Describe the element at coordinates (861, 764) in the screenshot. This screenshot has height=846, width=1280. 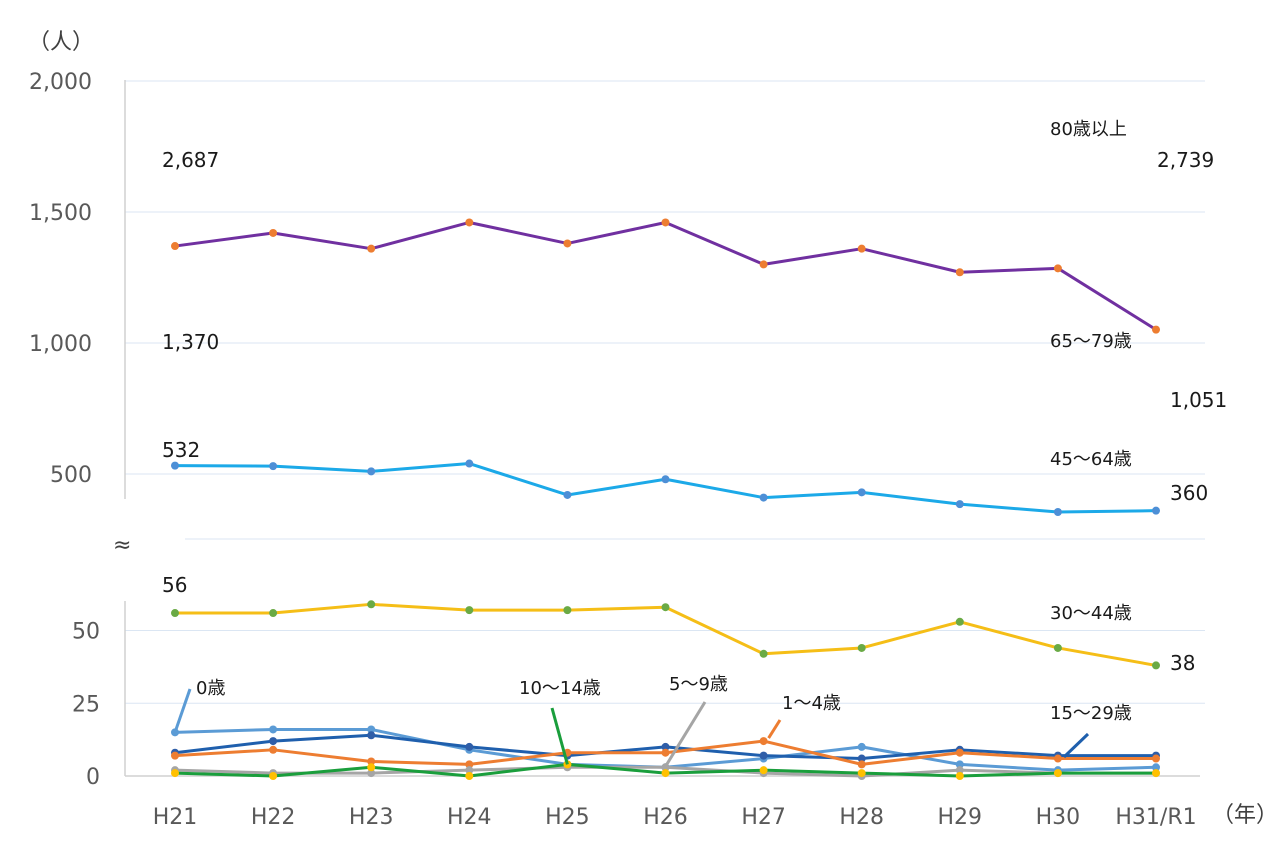
I see `point-lower-1-4-h28` at that location.